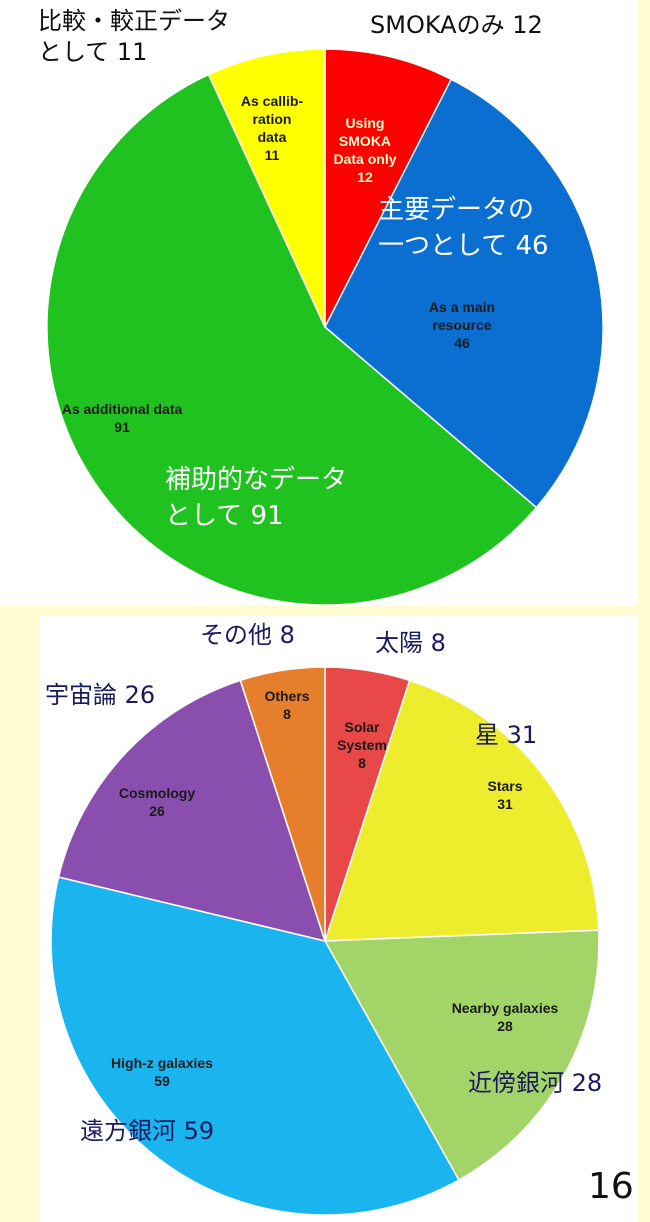  Describe the element at coordinates (122, 409) in the screenshot. I see `category-label: As additional data` at that location.